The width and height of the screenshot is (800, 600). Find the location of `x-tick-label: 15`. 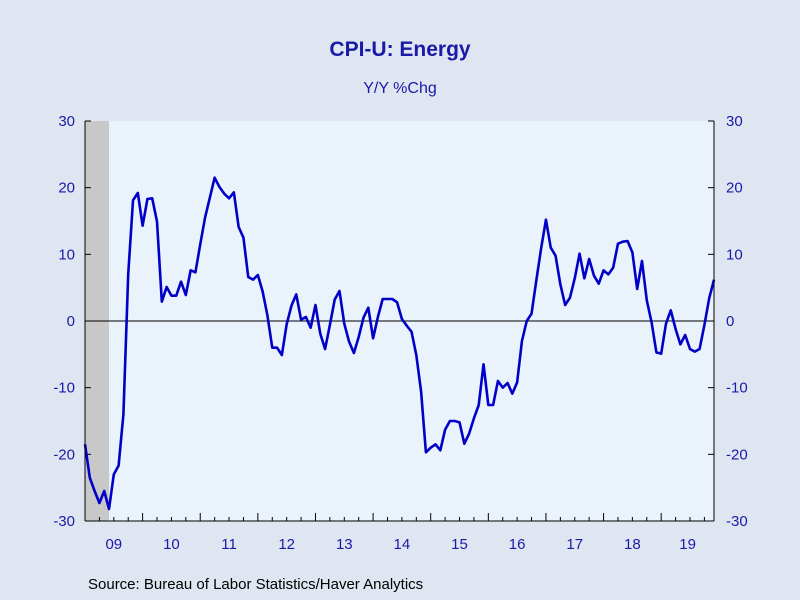

x-tick-label: 15 is located at coordinates (459, 544).